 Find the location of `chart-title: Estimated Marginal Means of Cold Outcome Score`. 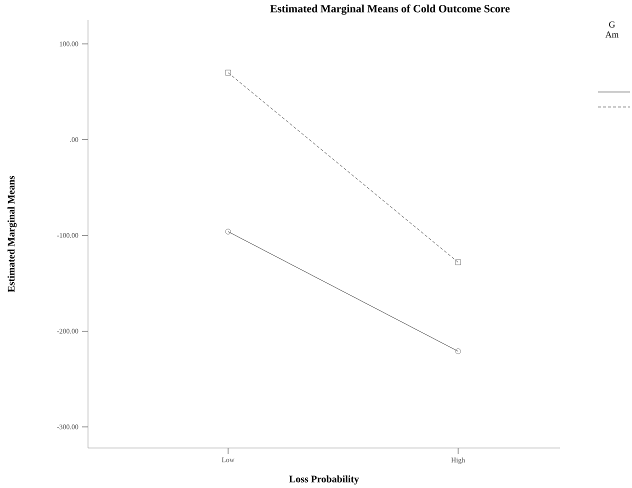

chart-title: Estimated Marginal Means of Cold Outcome Score is located at coordinates (390, 9).